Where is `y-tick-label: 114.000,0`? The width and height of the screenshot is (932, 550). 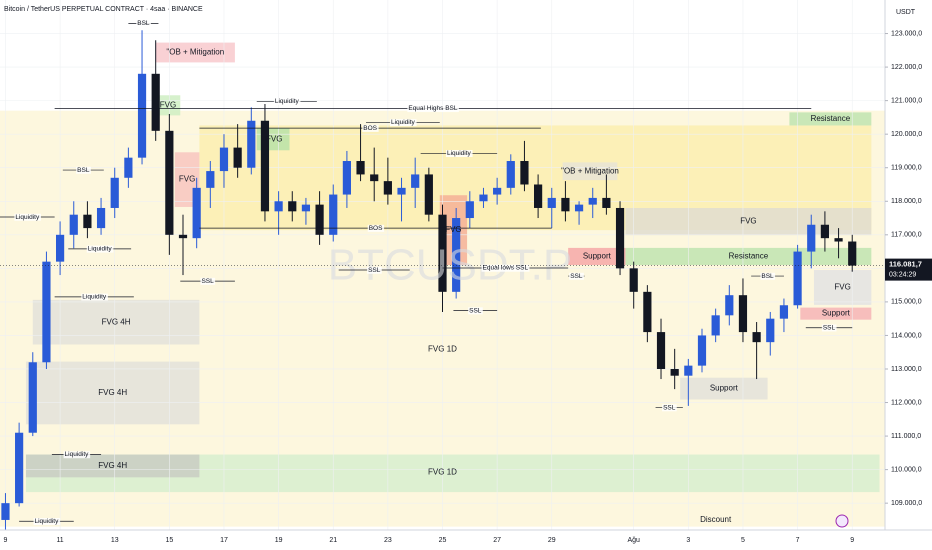
y-tick-label: 114.000,0 is located at coordinates (906, 335).